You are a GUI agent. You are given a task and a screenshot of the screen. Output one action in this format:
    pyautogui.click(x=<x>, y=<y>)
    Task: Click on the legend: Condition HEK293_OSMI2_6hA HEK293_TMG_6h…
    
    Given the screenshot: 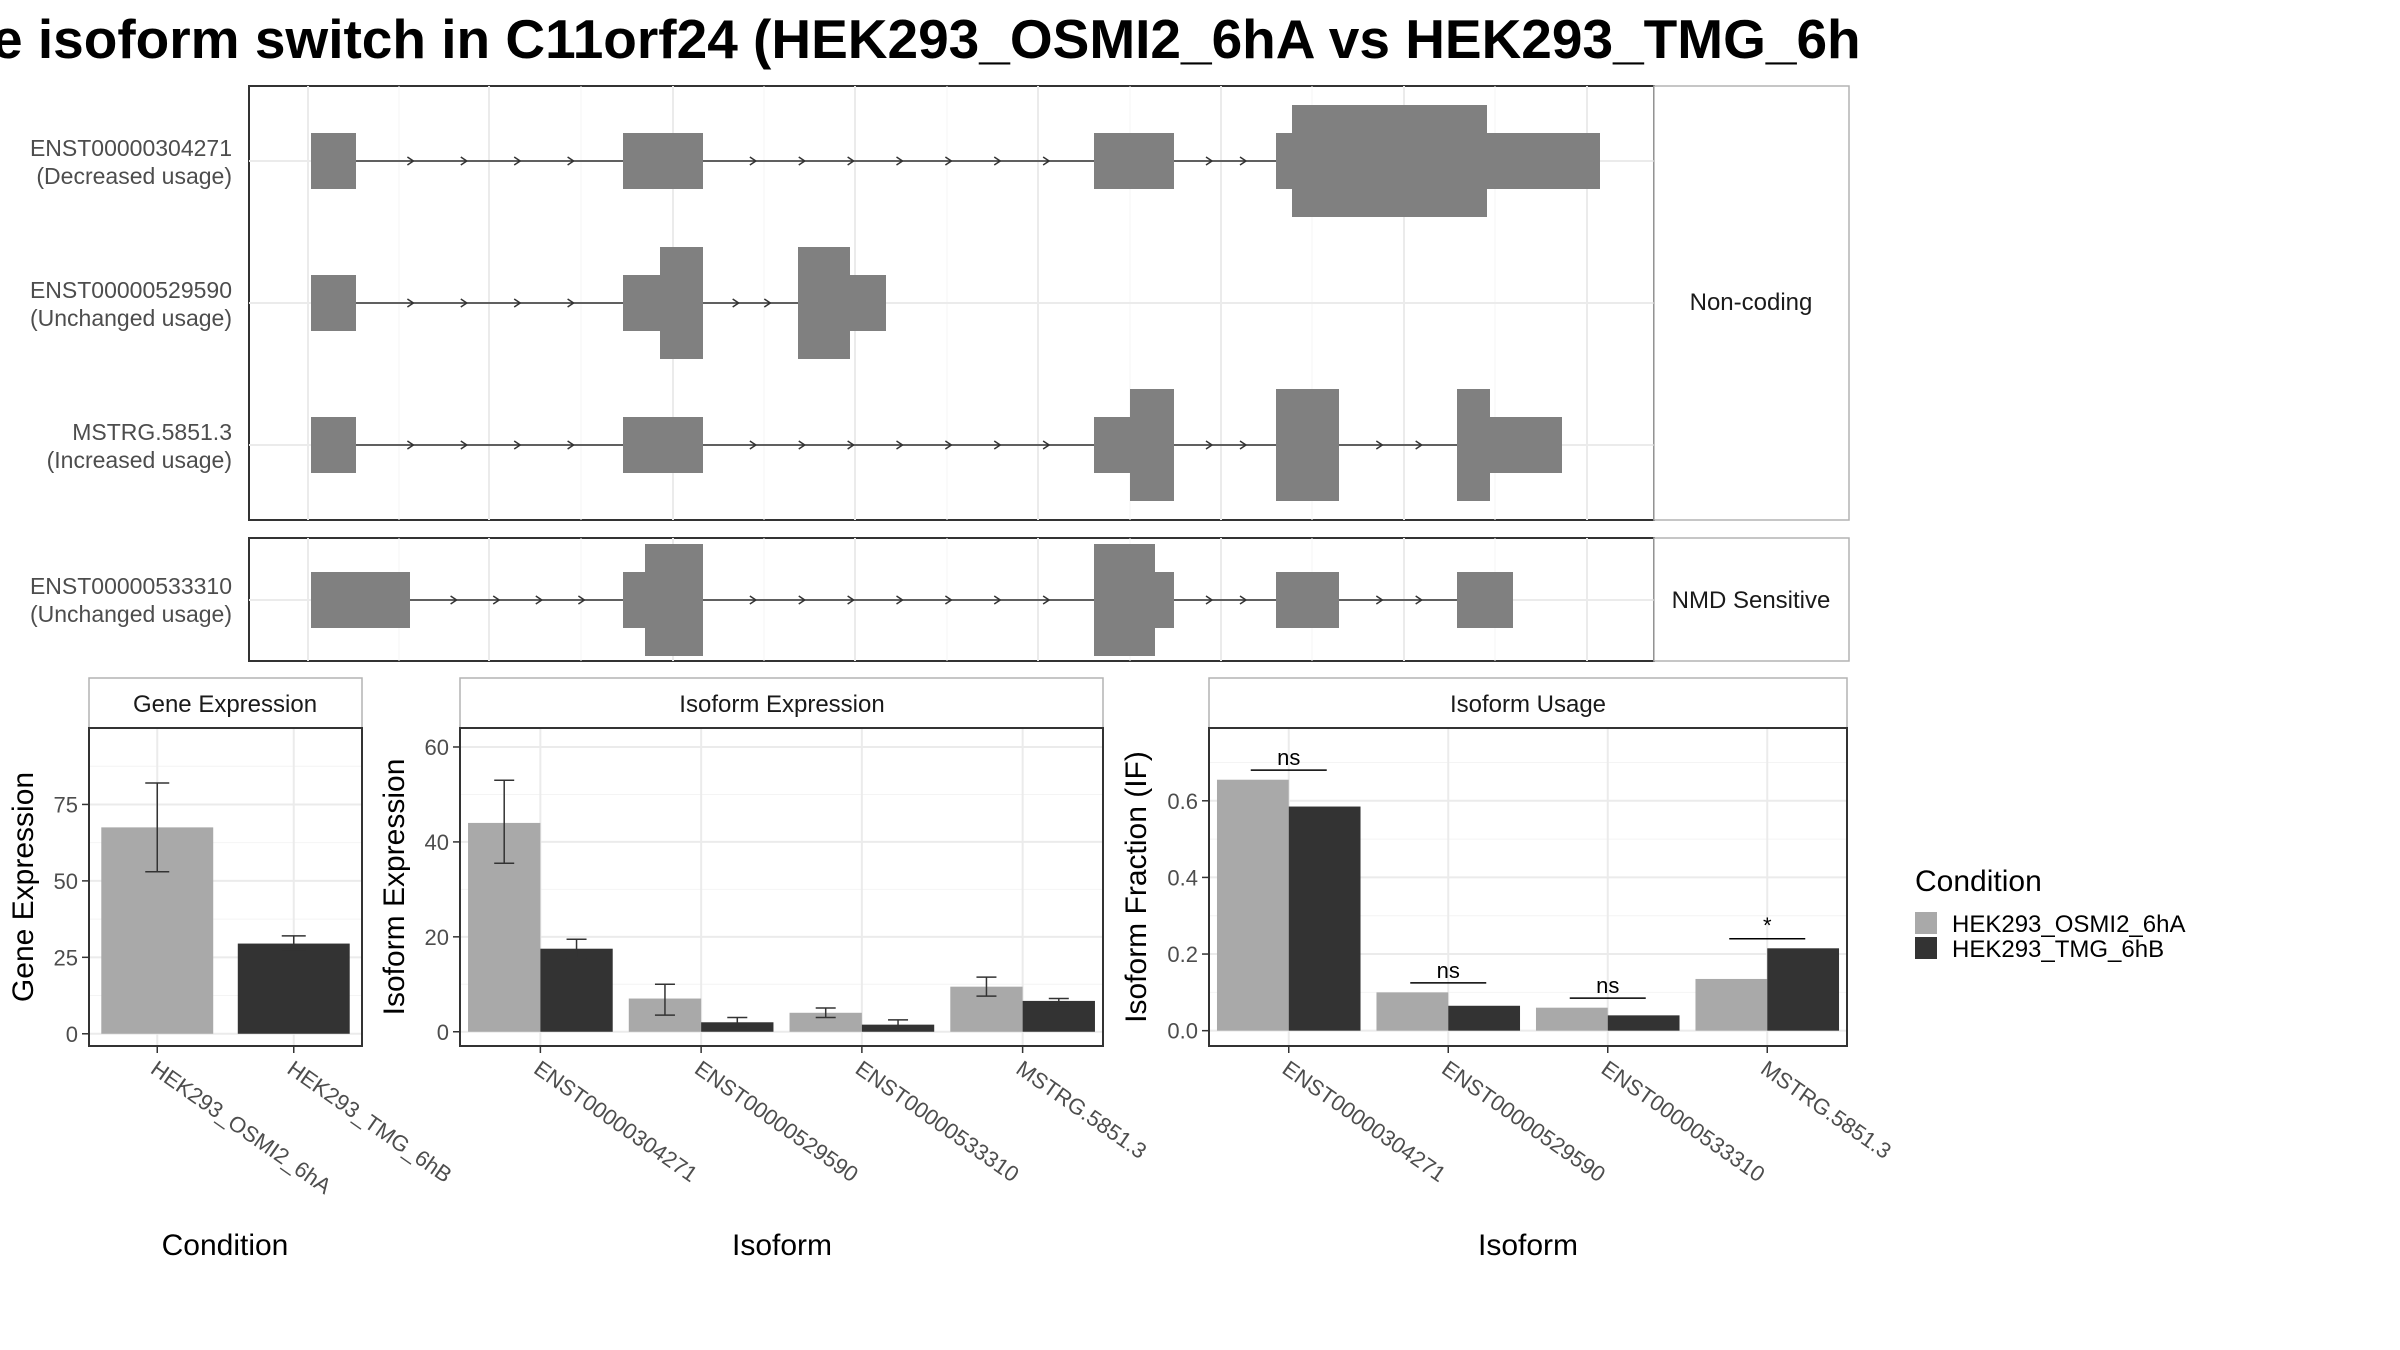 What is the action you would take?
    pyautogui.click(x=2050, y=914)
    